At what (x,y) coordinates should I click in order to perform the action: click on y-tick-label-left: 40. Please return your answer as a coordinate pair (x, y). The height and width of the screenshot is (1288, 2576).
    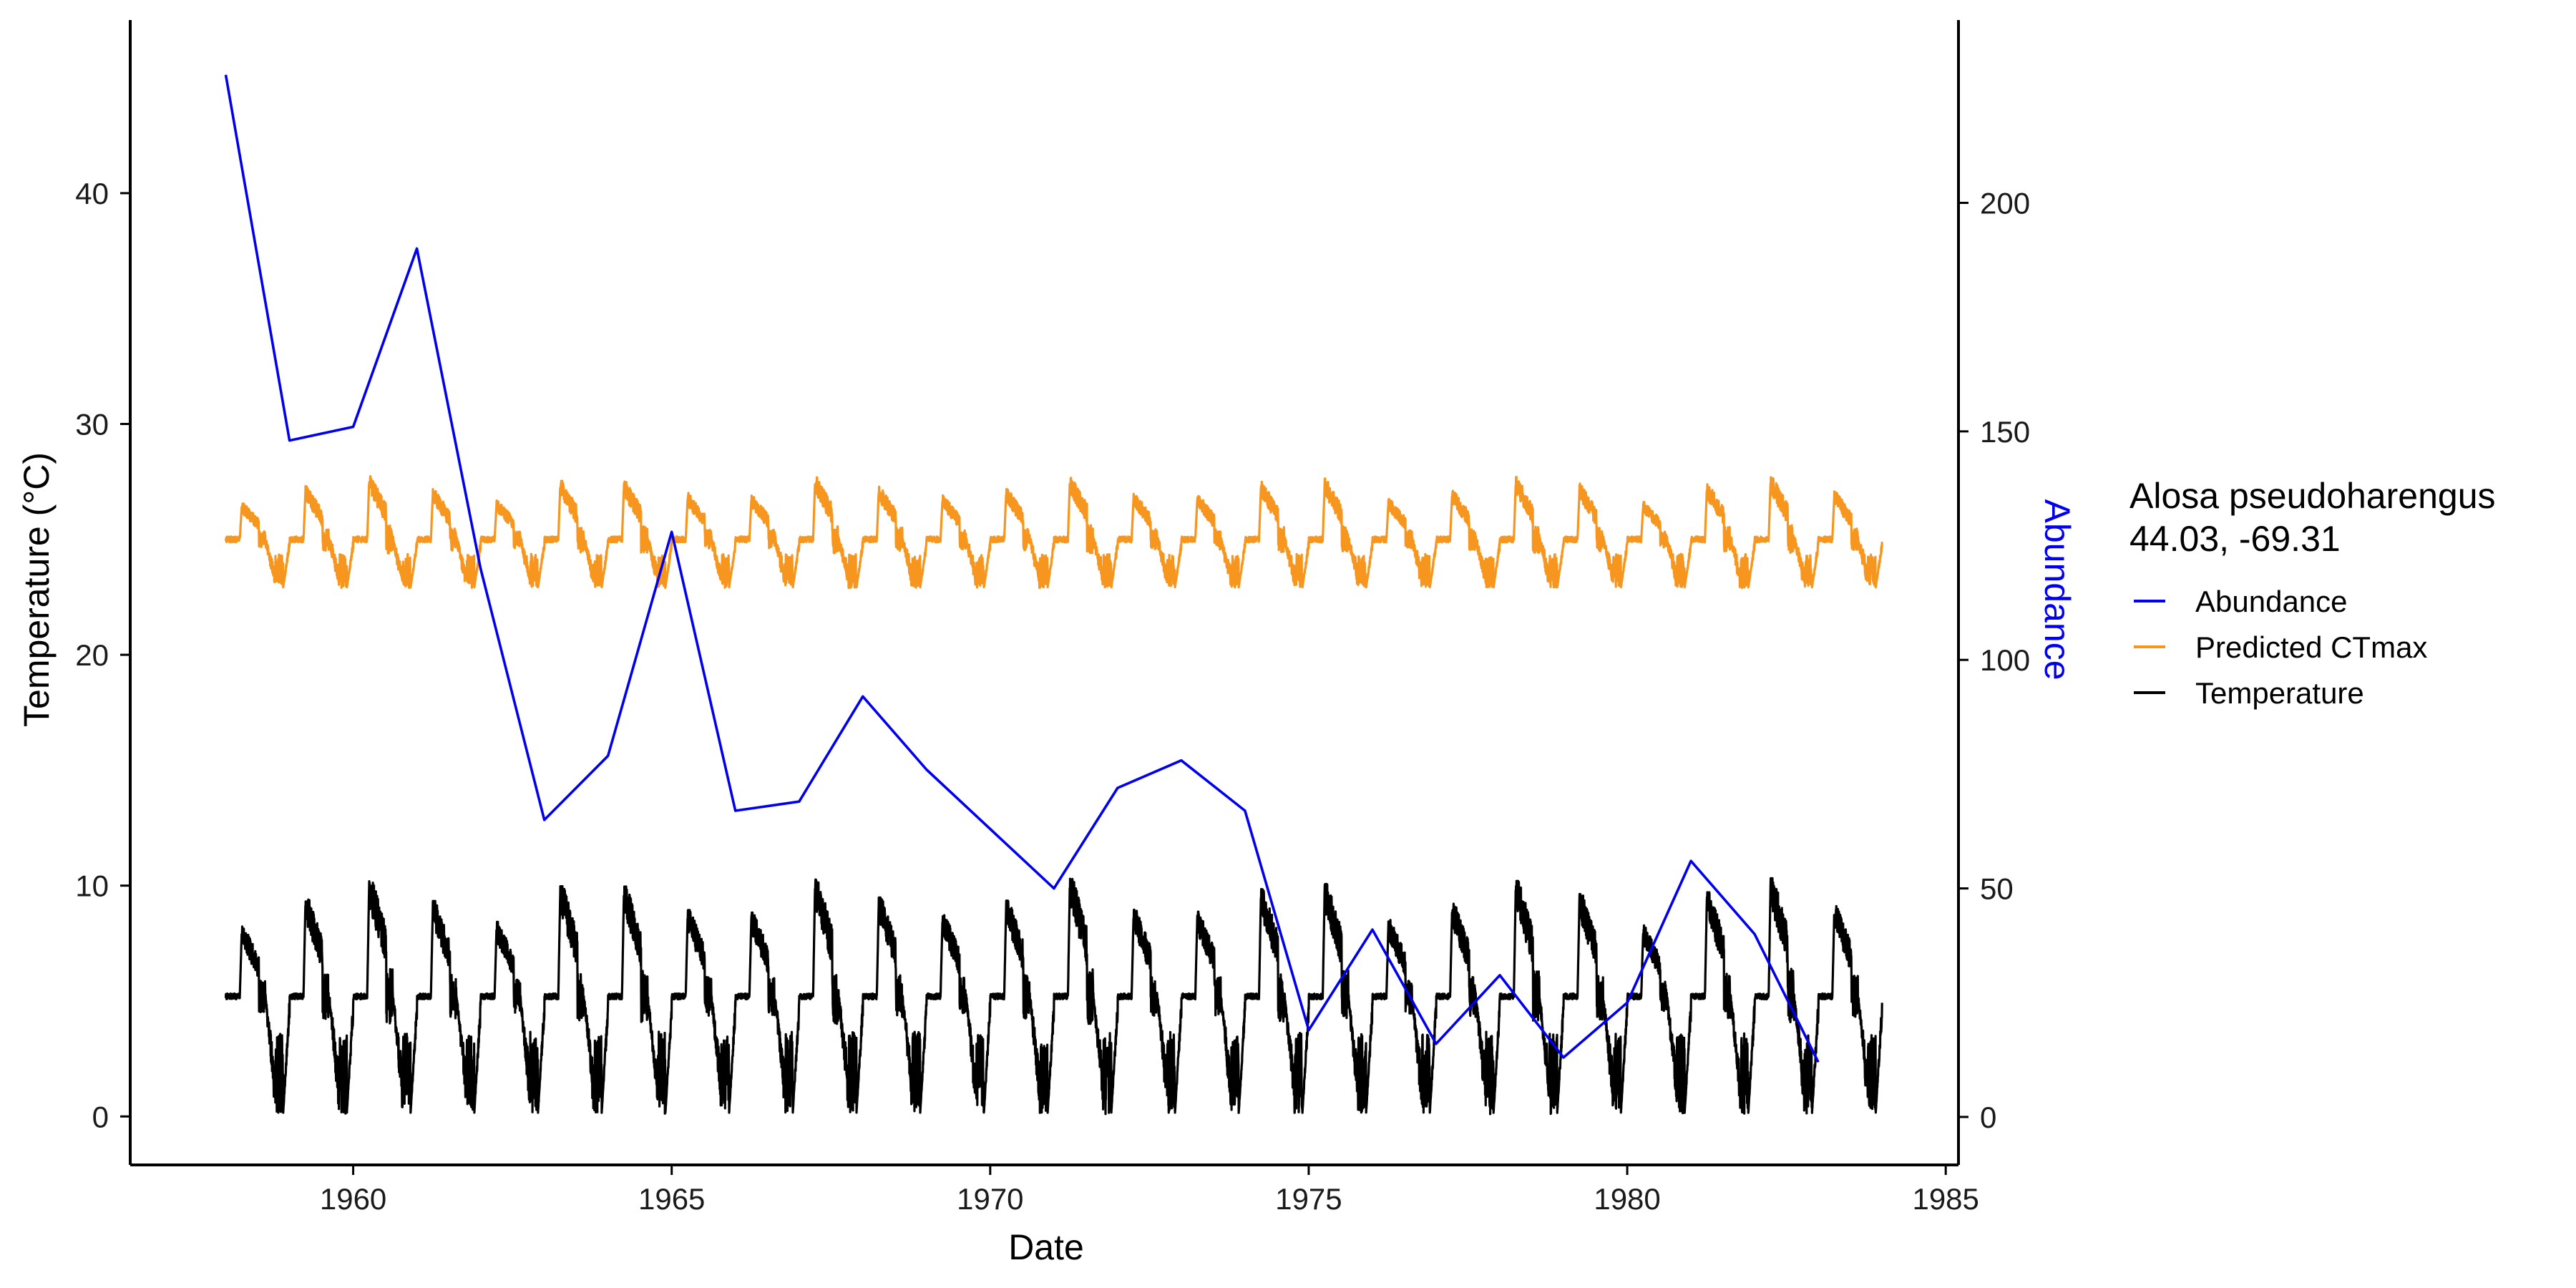
    Looking at the image, I should click on (92, 193).